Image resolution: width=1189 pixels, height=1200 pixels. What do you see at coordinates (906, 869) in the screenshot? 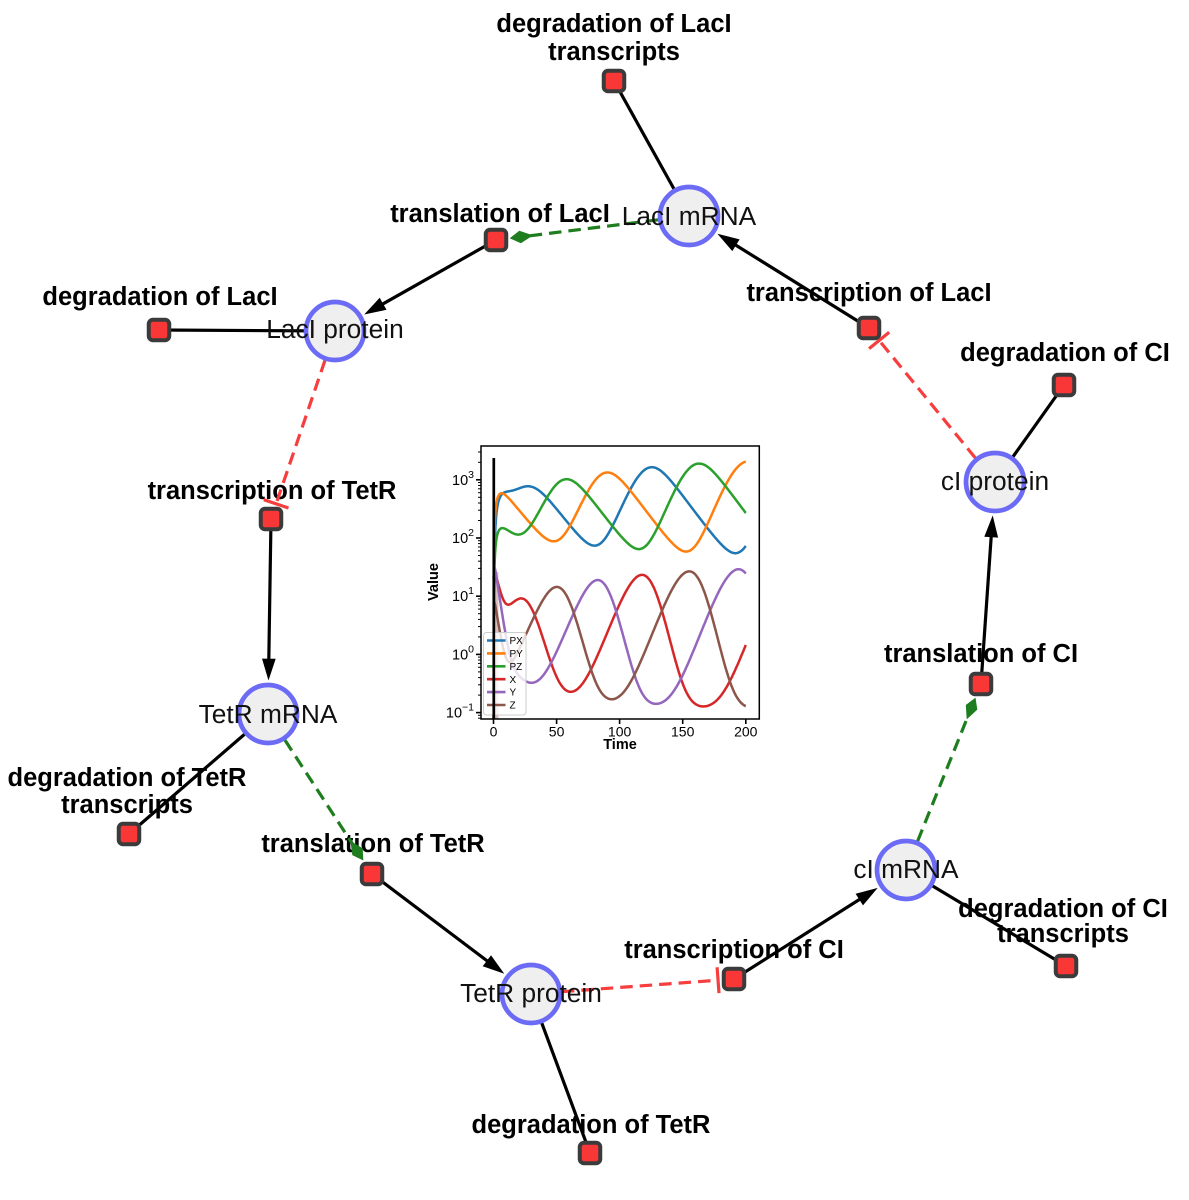
I see `svg-text: cI mRNA` at bounding box center [906, 869].